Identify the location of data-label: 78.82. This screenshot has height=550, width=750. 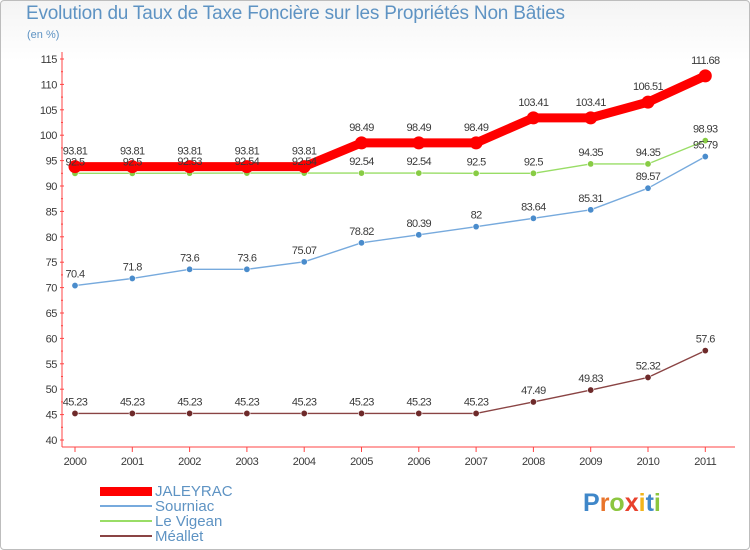
(361, 232).